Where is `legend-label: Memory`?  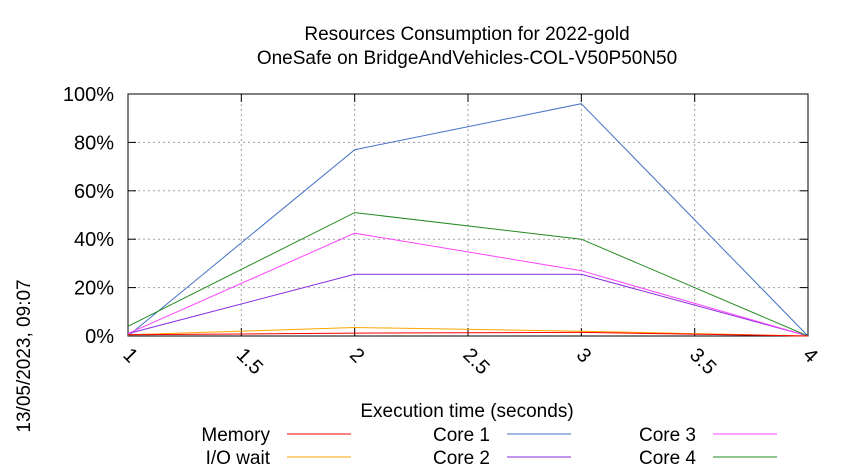 legend-label: Memory is located at coordinates (235, 435).